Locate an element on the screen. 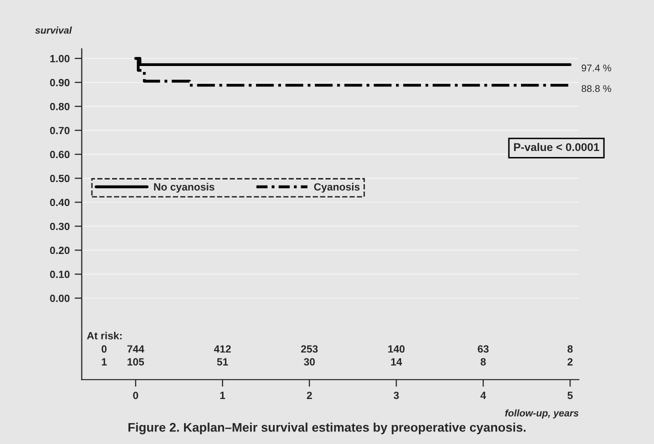 The height and width of the screenshot is (444, 654). legend-label: Cyanosis is located at coordinates (337, 187).